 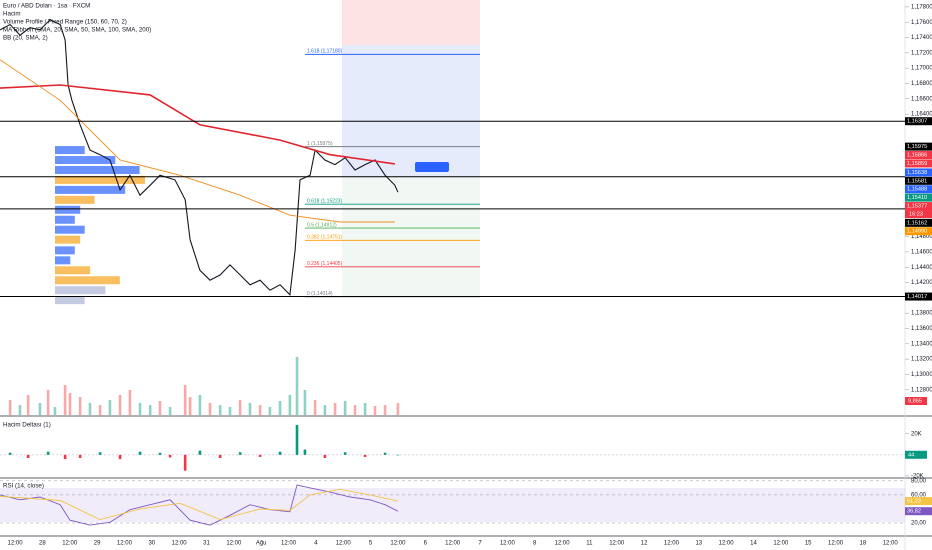 I want to click on y-tick-label: -20K, so click(x=917, y=476).